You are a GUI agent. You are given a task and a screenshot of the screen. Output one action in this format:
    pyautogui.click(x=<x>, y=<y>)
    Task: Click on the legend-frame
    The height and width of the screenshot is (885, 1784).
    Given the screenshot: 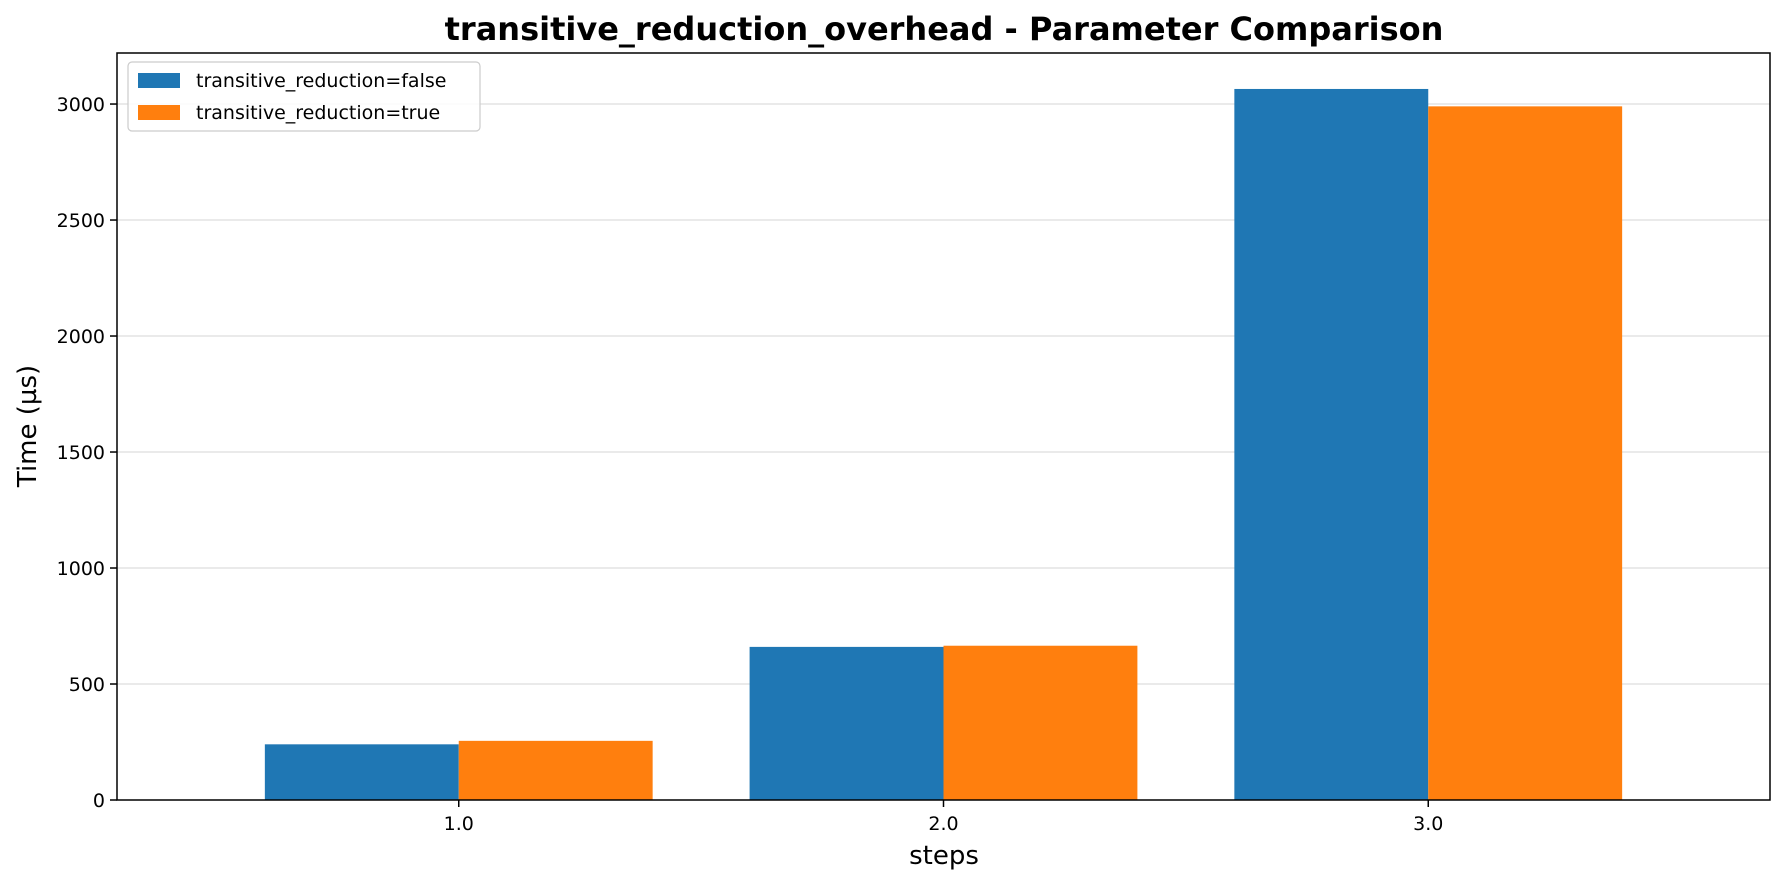 What is the action you would take?
    pyautogui.click(x=304, y=96)
    